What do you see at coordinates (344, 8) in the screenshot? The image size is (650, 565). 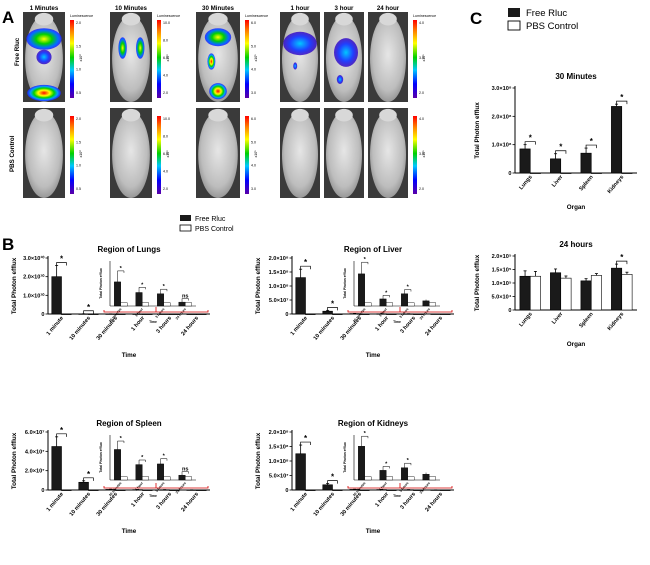 I see `time-label-5: 3 hour` at bounding box center [344, 8].